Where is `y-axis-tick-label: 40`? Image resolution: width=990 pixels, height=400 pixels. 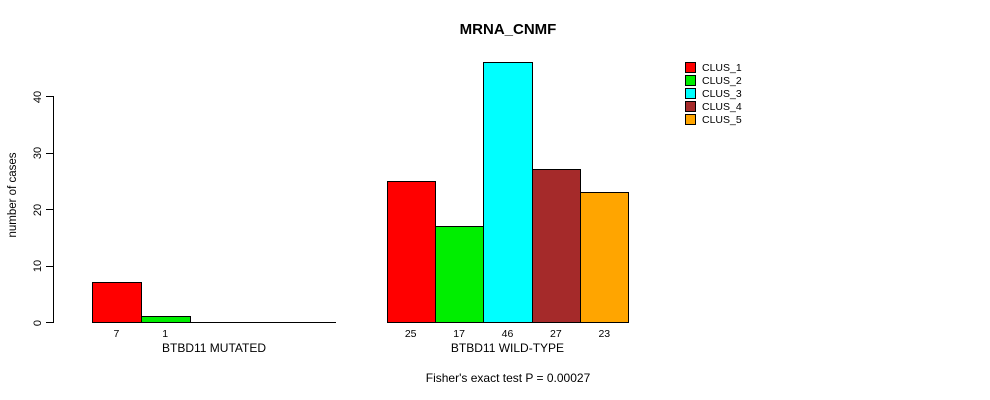 y-axis-tick-label: 40 is located at coordinates (38, 96).